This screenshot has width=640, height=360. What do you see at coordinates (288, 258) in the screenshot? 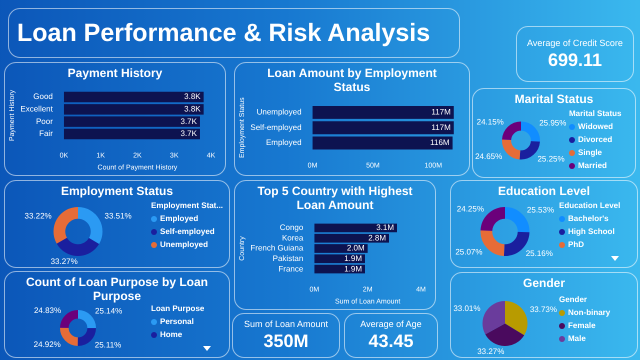
I see `y-tick-label: Pakistan` at bounding box center [288, 258].